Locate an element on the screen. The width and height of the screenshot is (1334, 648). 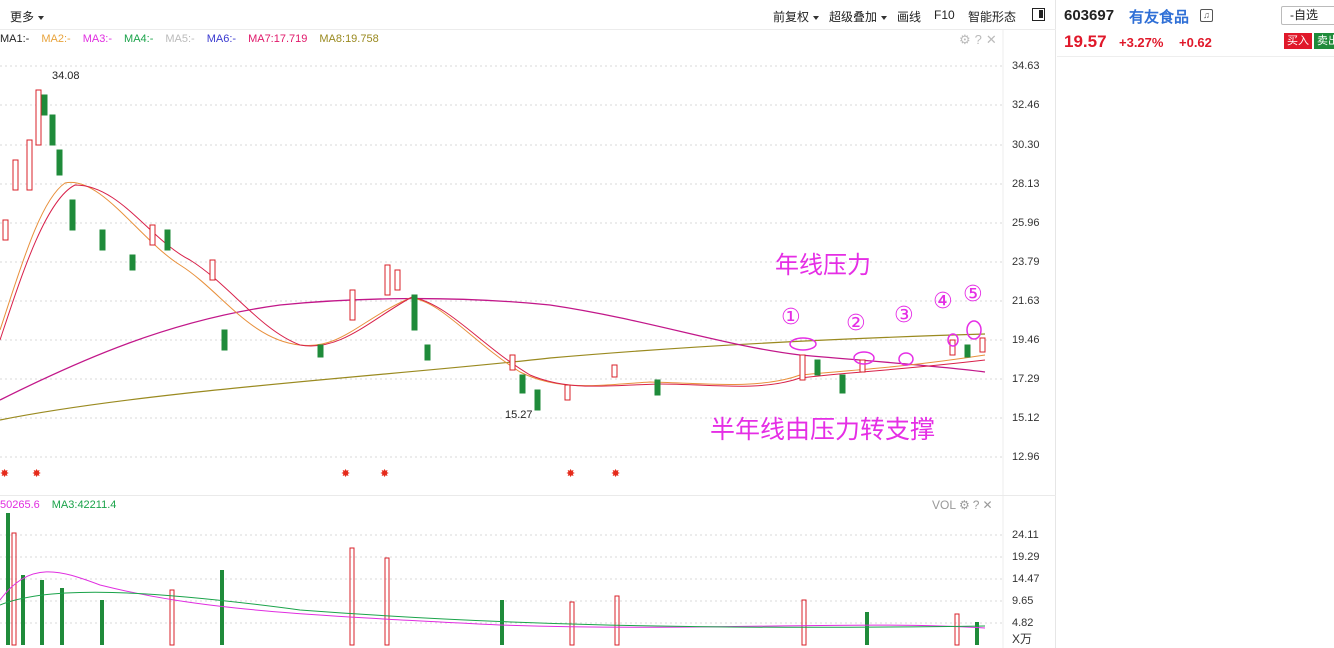
high-price-marker: 34.08 is located at coordinates (66, 76).